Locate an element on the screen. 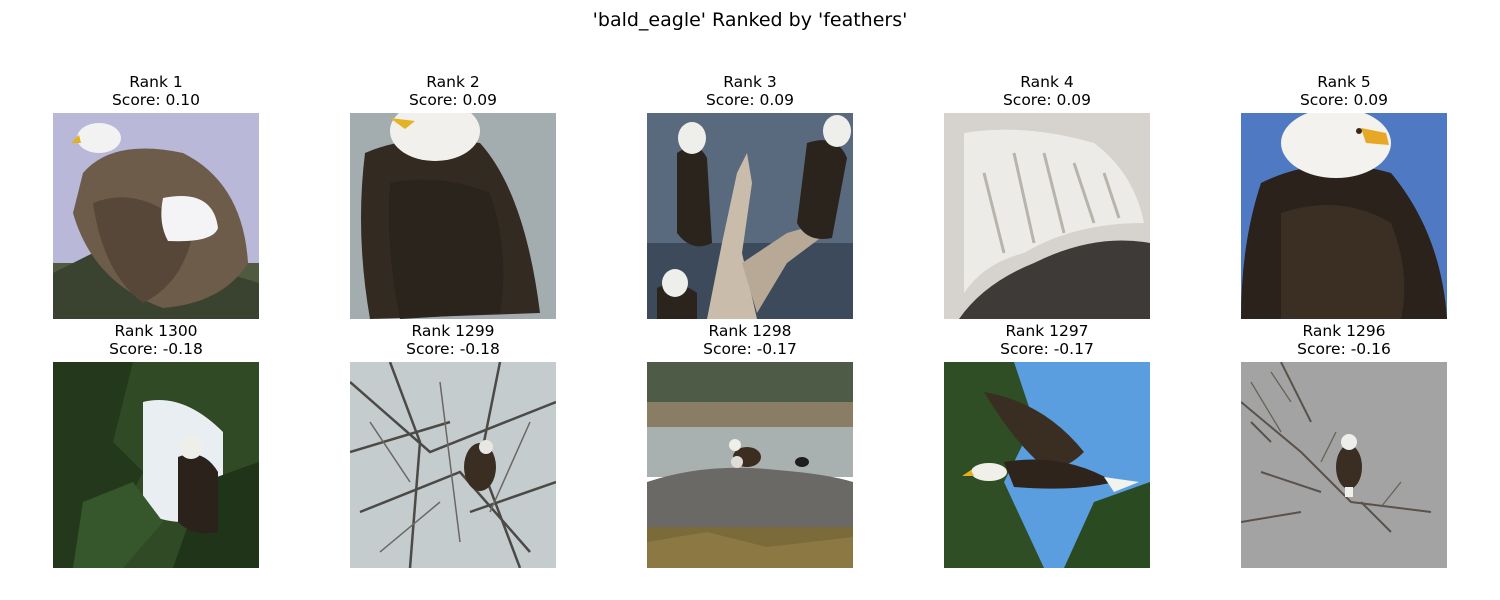 The width and height of the screenshot is (1500, 600). panel-rank-1: Rank 1 Score: 0.10 is located at coordinates (156, 196).